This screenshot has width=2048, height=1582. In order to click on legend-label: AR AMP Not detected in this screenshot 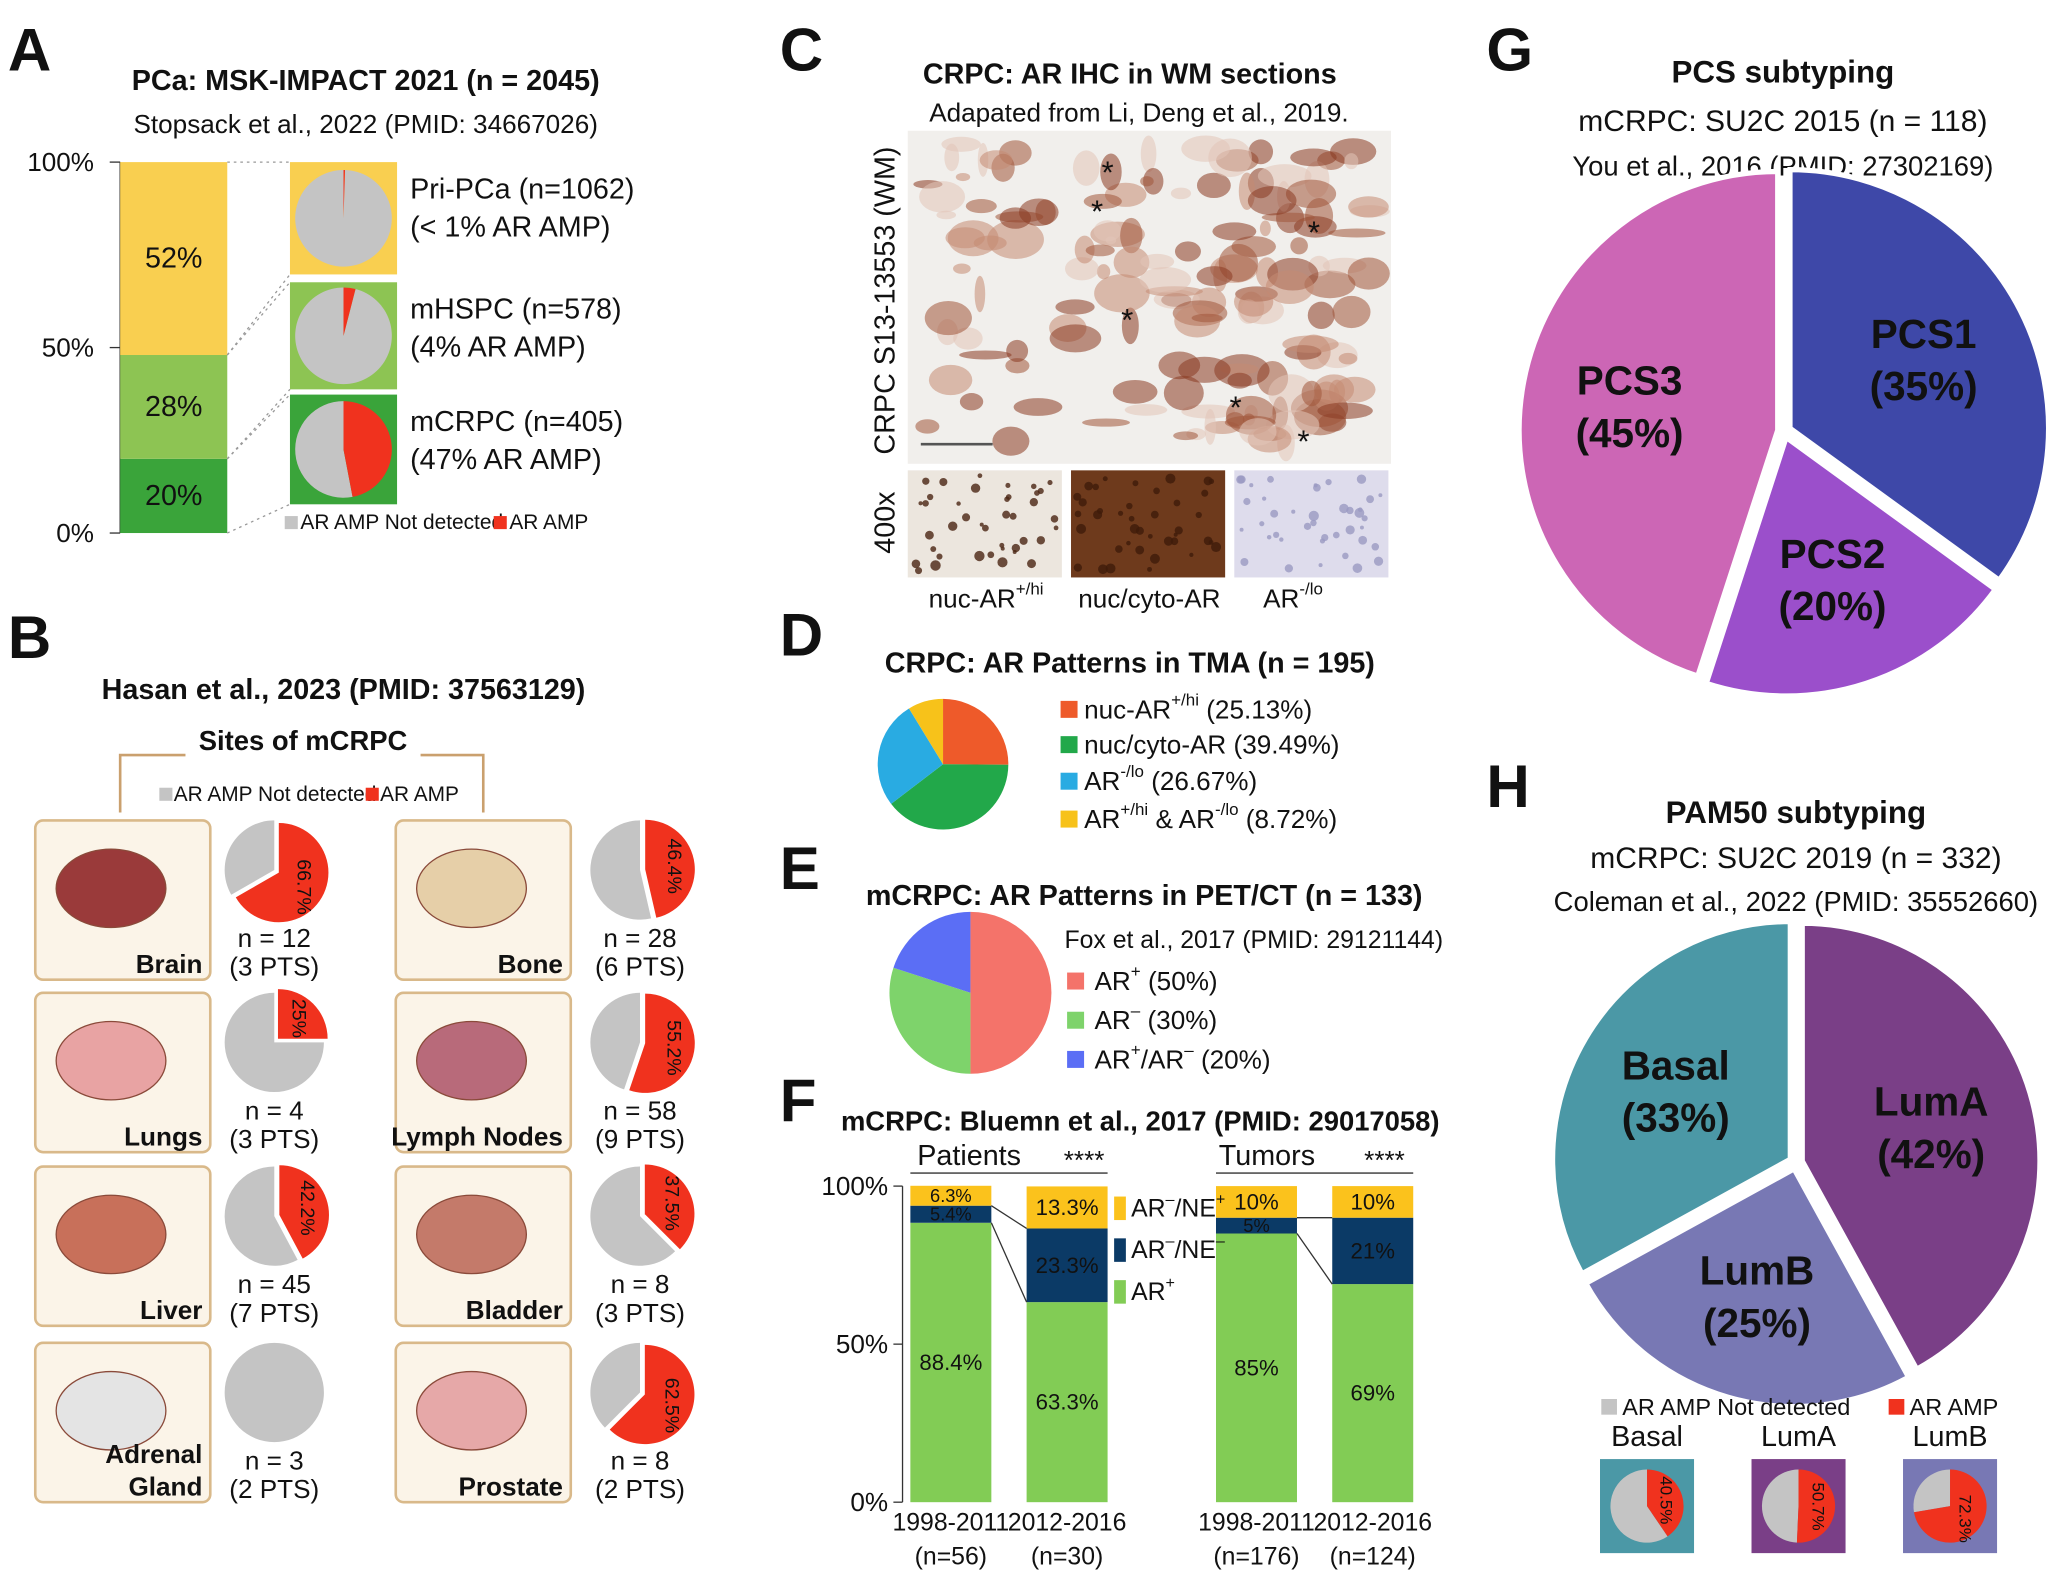, I will do `click(275, 794)`.